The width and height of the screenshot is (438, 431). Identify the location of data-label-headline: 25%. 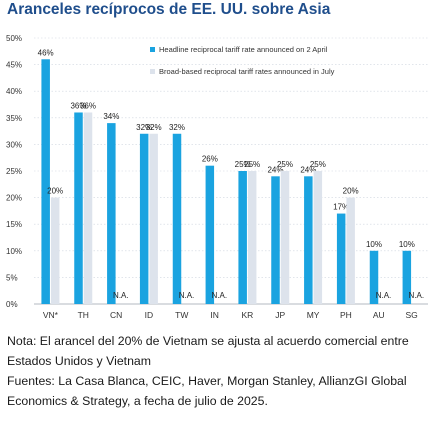
(243, 164).